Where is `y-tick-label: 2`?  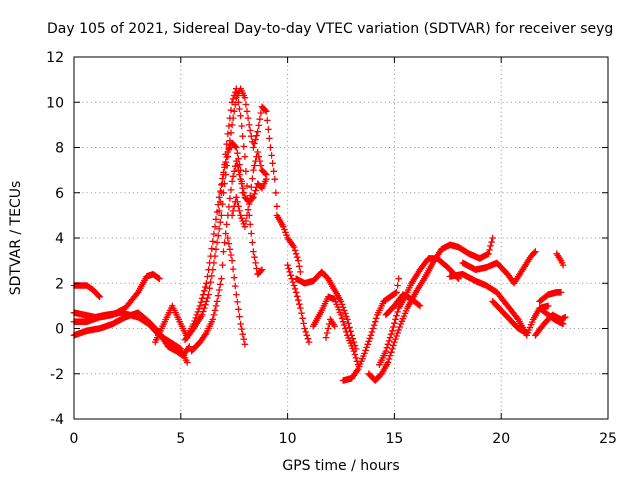
y-tick-label: 2 is located at coordinates (59, 284).